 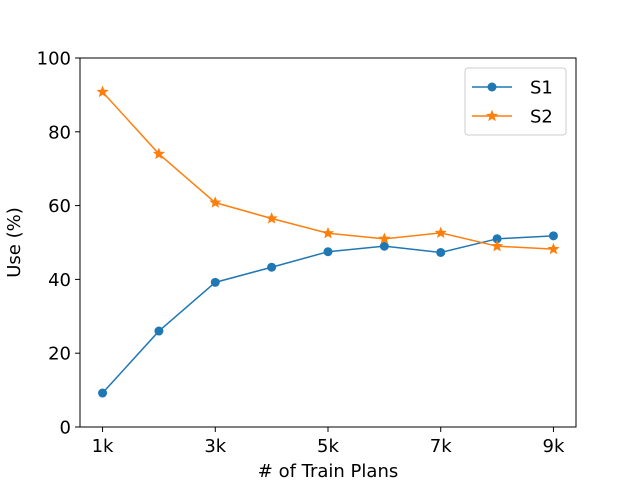 I want to click on x-tick-label: 1k, so click(x=103, y=446).